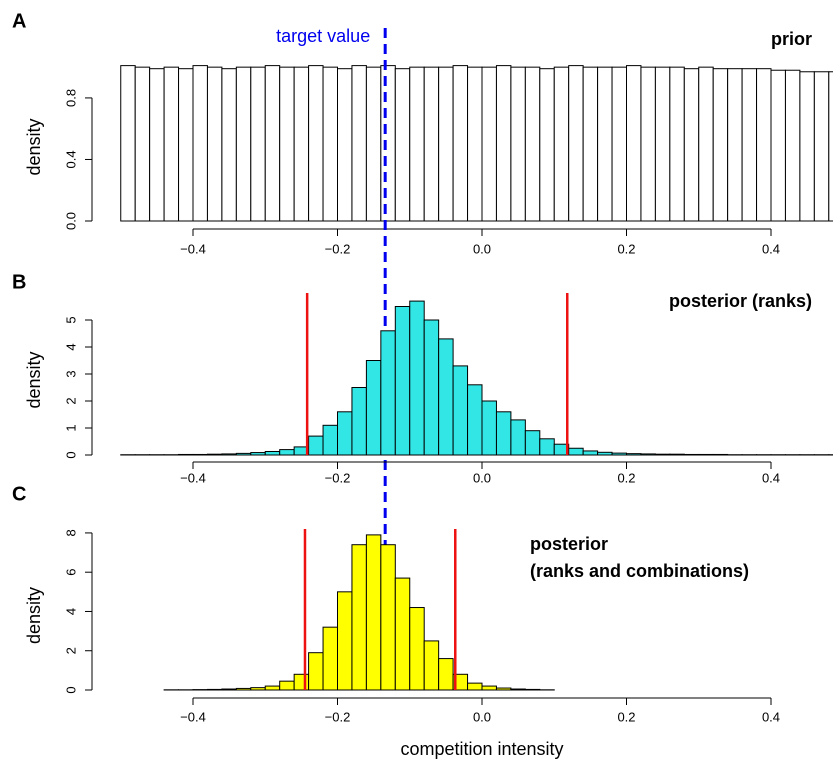 The height and width of the screenshot is (765, 833). What do you see at coordinates (569, 544) in the screenshot?
I see `panel-title: posterior` at bounding box center [569, 544].